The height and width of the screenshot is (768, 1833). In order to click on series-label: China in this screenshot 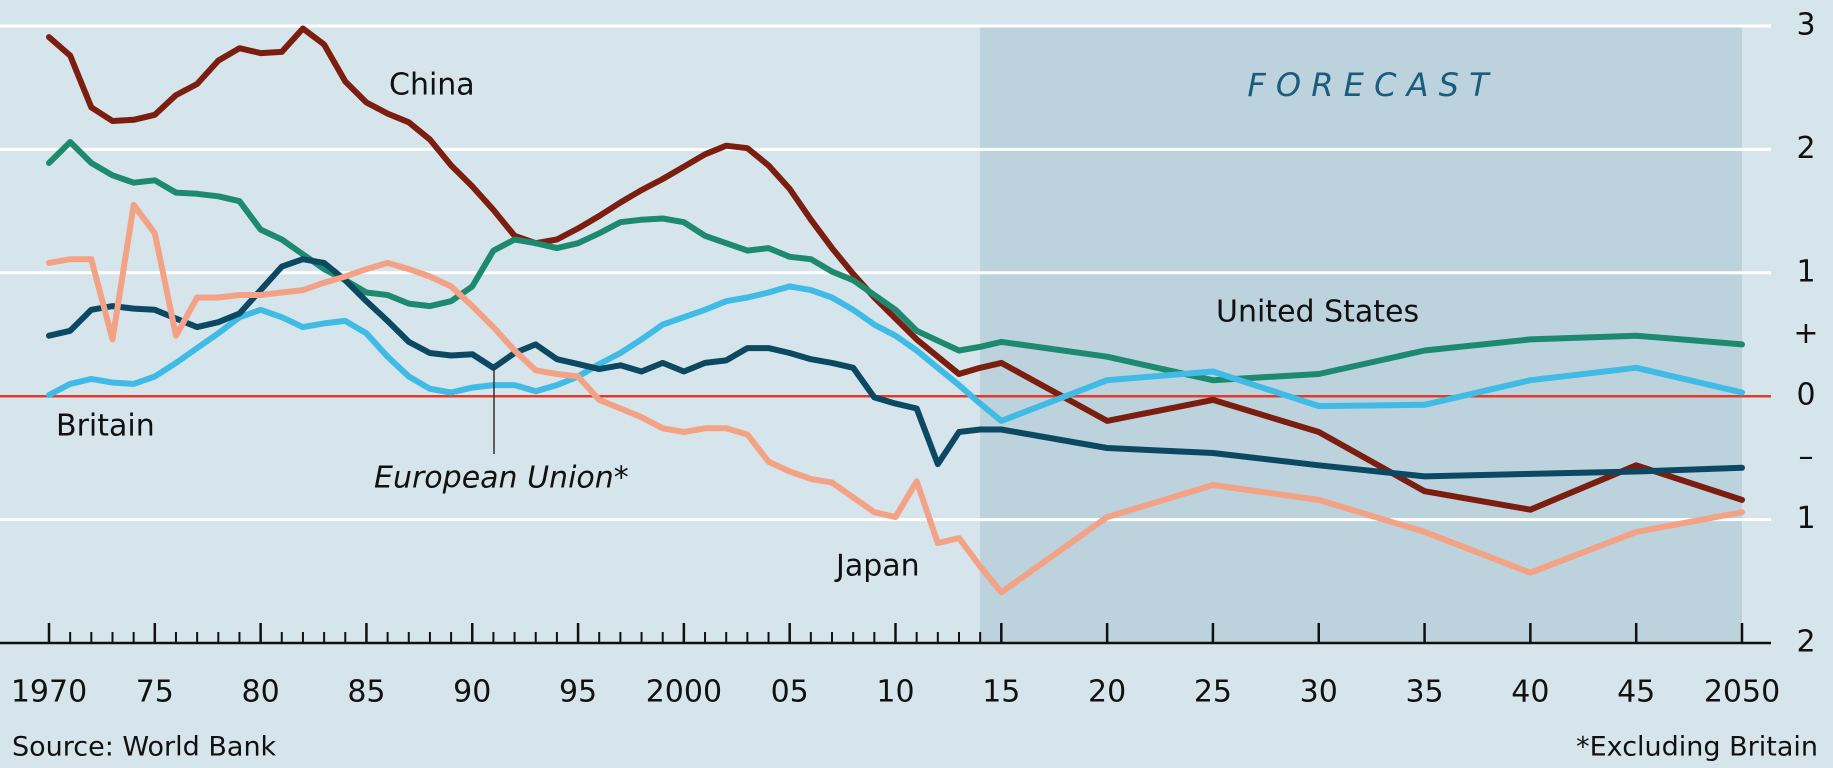, I will do `click(432, 85)`.